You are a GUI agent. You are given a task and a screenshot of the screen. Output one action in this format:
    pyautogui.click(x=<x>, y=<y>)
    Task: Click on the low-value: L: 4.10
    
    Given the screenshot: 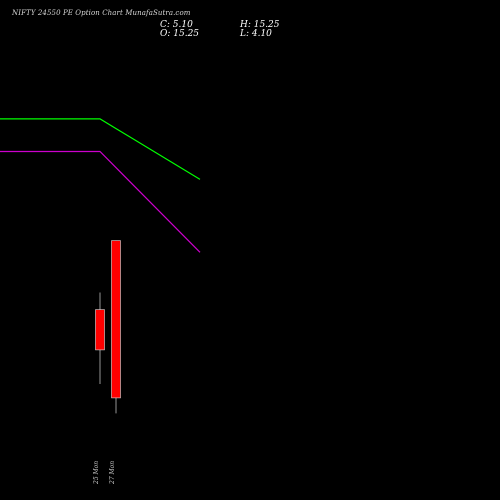 What is the action you would take?
    pyautogui.click(x=256, y=34)
    